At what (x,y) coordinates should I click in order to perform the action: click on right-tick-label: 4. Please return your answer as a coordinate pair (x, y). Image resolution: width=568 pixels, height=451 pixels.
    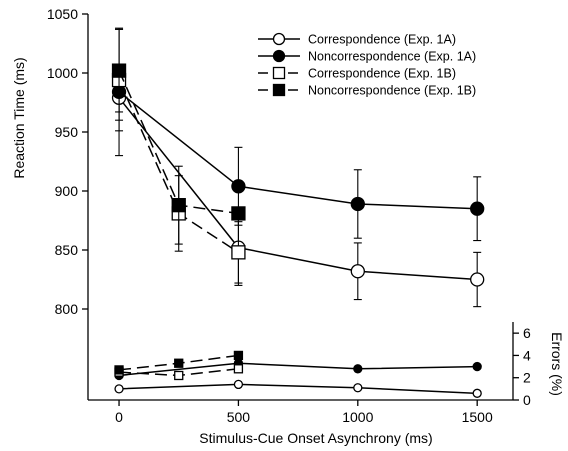
    Looking at the image, I should click on (527, 355).